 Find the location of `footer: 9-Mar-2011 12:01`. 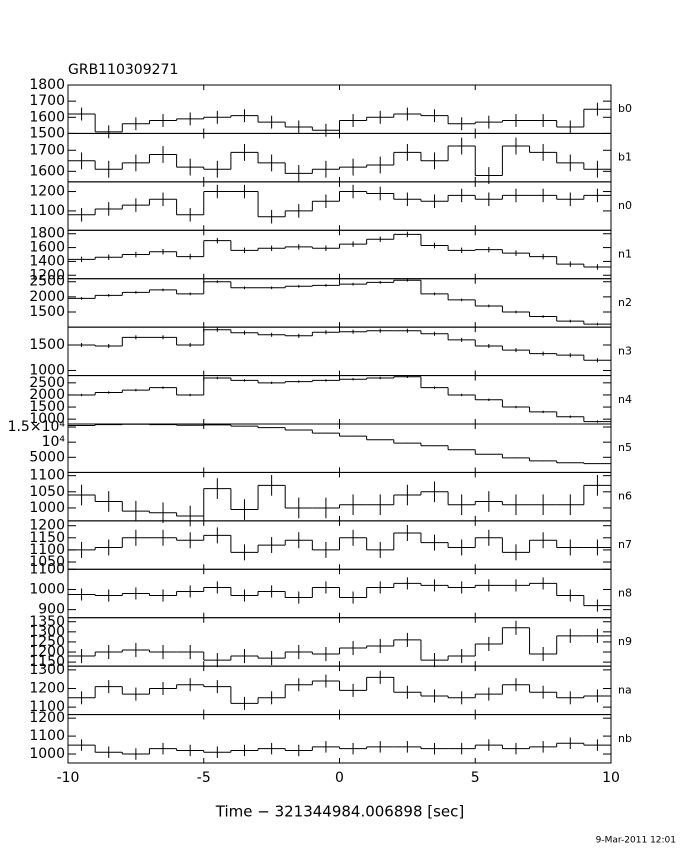

footer: 9-Mar-2011 12:01 is located at coordinates (636, 841).